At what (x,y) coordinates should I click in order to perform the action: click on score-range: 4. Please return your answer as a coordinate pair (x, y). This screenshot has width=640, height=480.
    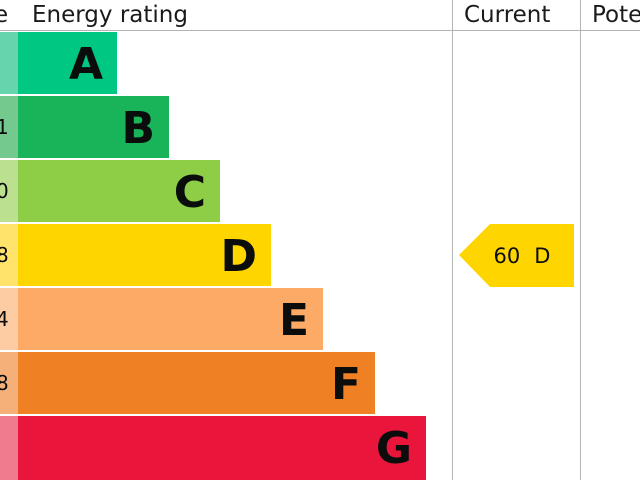
    Looking at the image, I should click on (4, 319).